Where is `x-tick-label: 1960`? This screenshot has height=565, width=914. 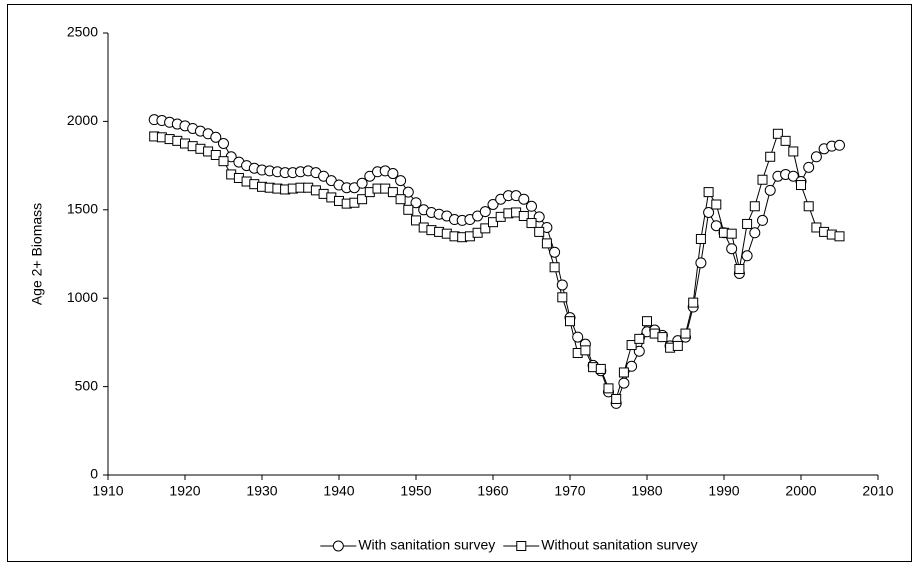
x-tick-label: 1960 is located at coordinates (492, 491).